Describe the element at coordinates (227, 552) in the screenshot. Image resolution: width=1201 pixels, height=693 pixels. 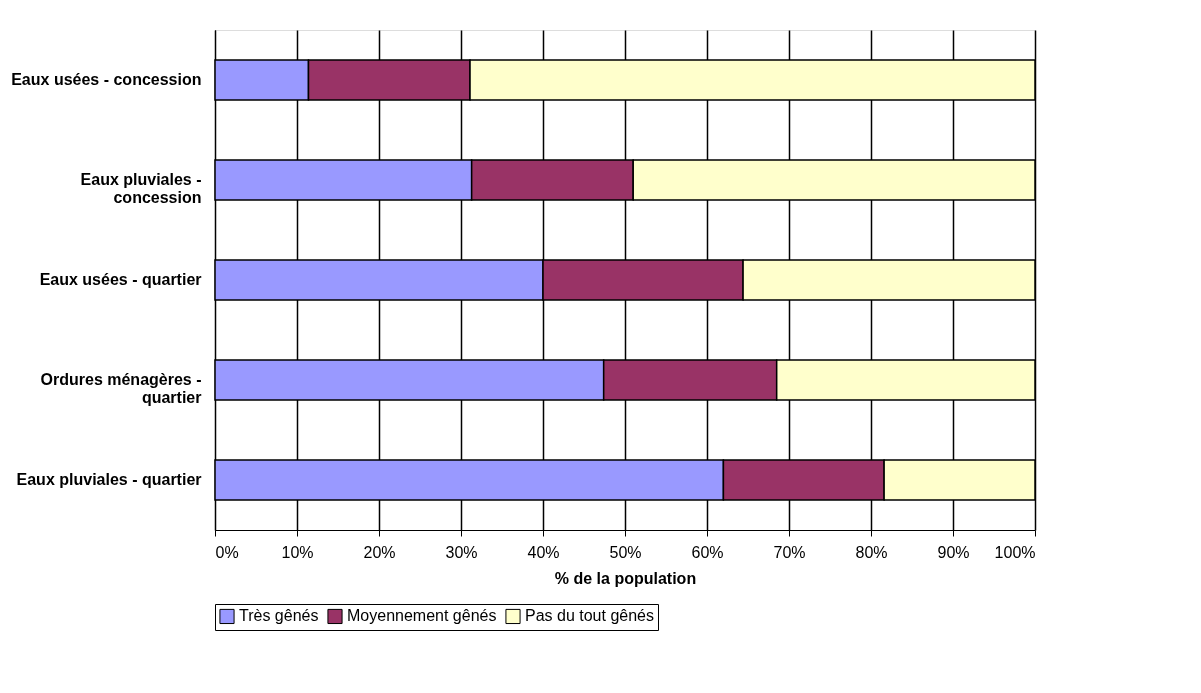
I see `x-tick-label: 0%` at that location.